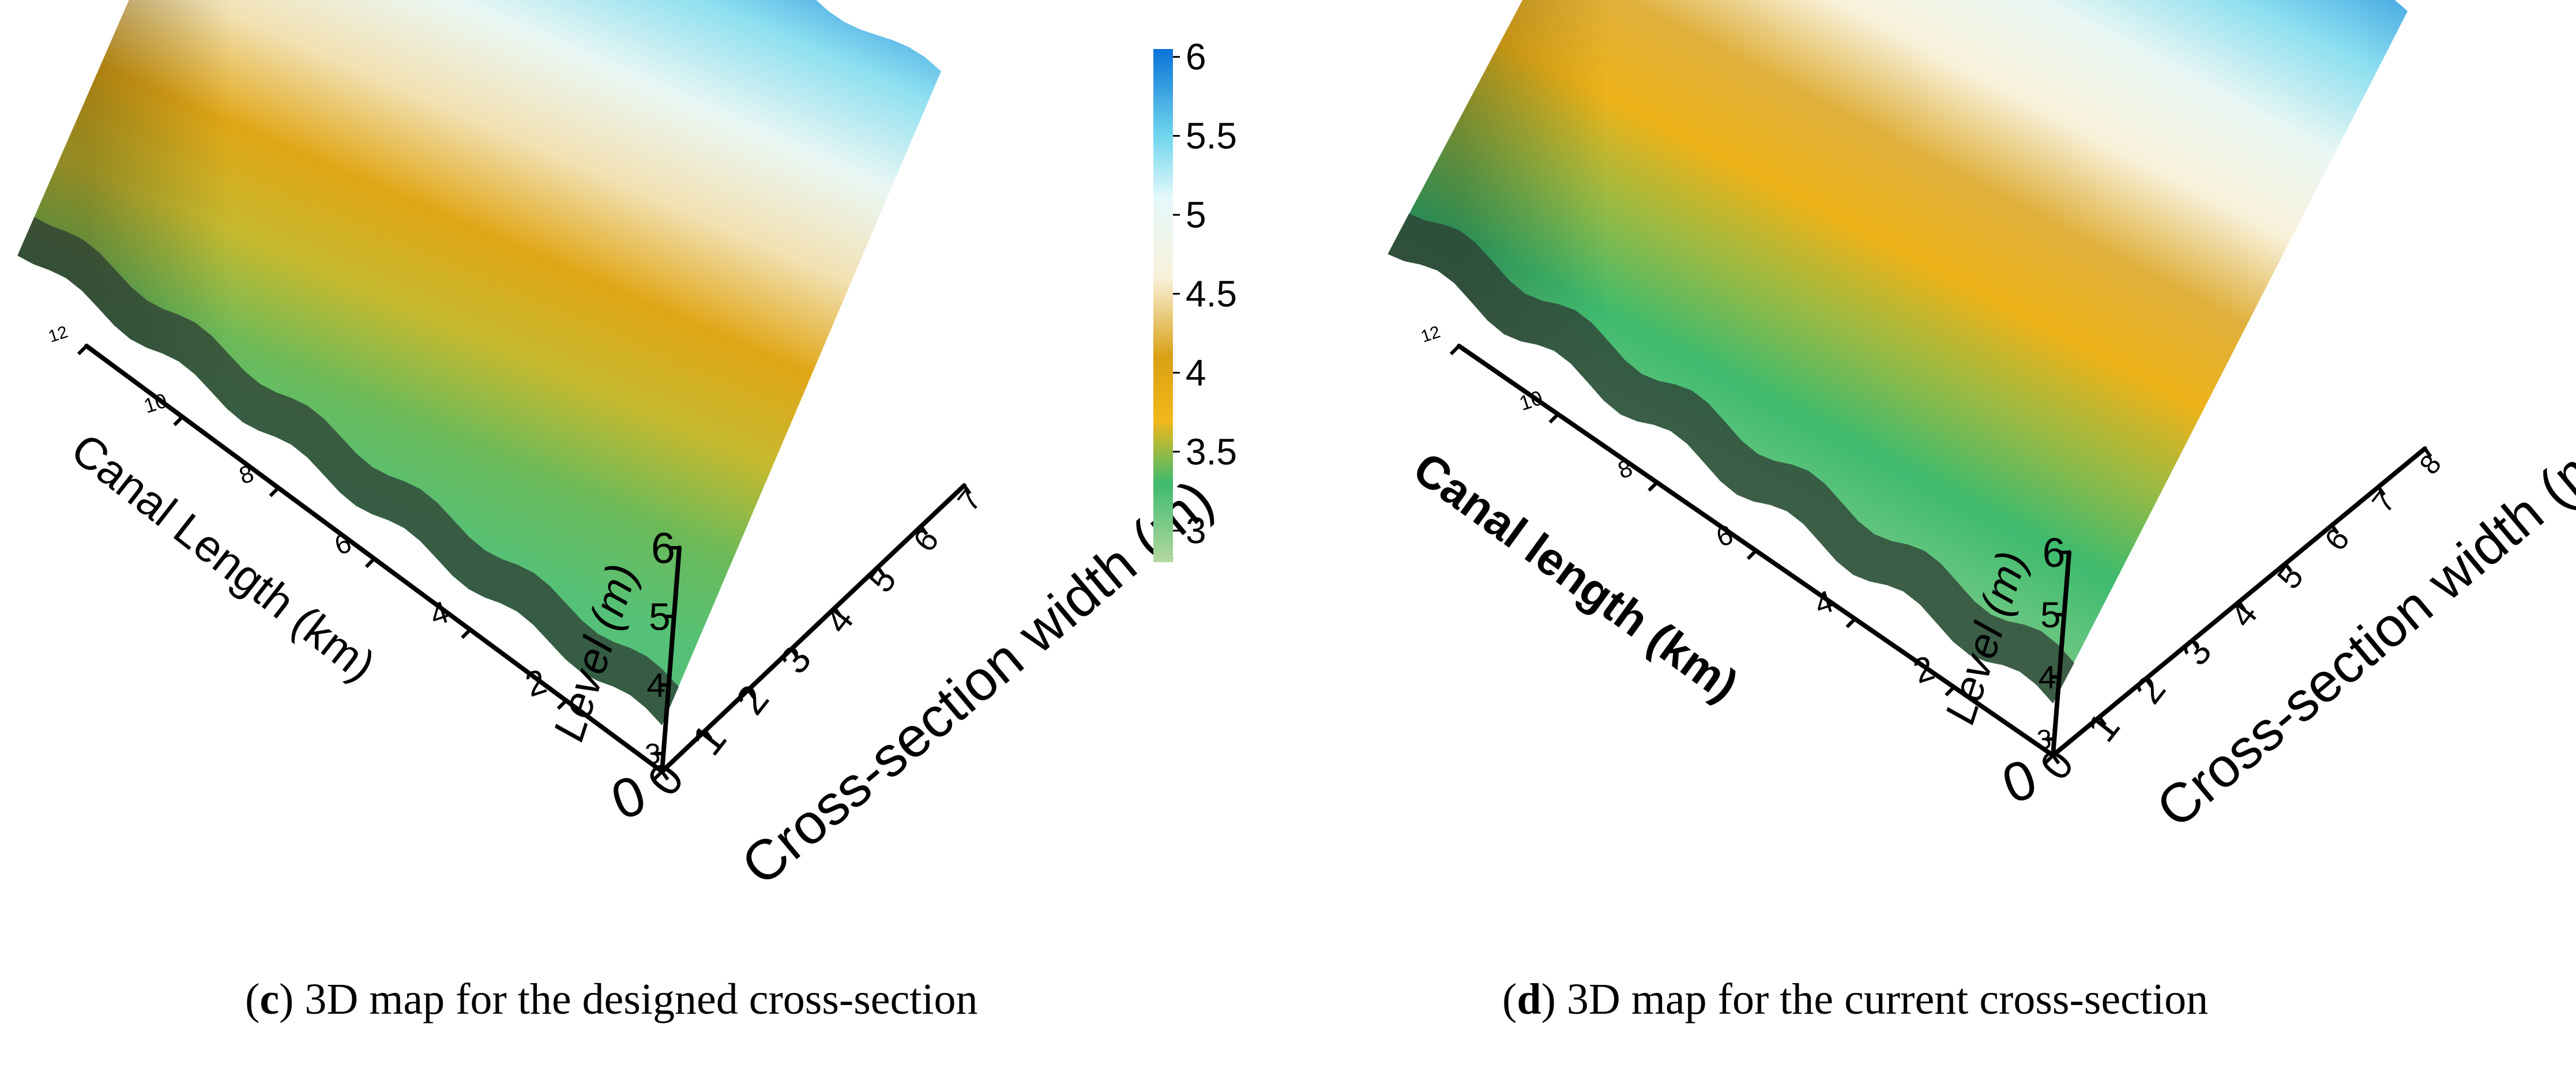 This screenshot has height=1065, width=2576. Describe the element at coordinates (1211, 136) in the screenshot. I see `colorbar-tick-label: 5.5` at that location.